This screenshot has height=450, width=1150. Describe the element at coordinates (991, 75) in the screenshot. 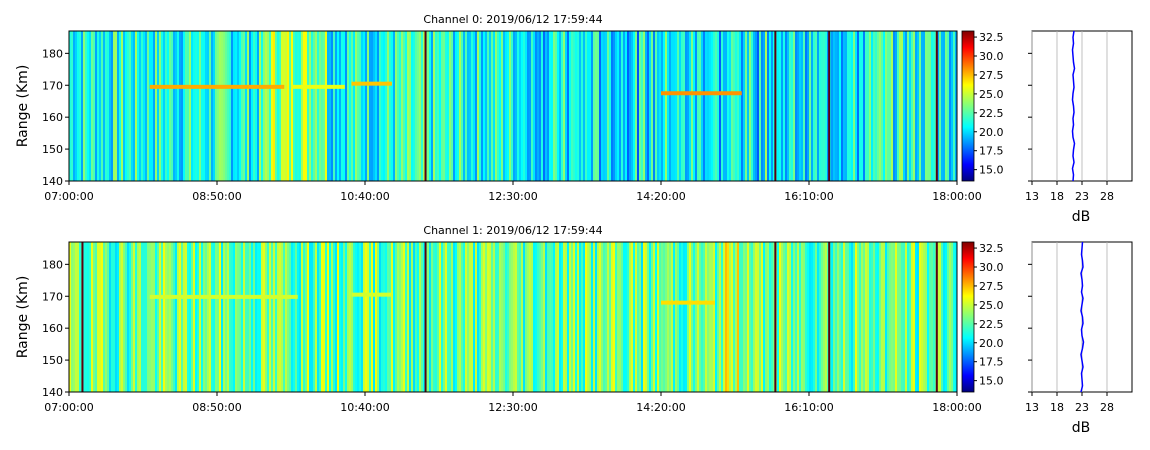

I see `colorbar-tick-label: 27.5` at that location.